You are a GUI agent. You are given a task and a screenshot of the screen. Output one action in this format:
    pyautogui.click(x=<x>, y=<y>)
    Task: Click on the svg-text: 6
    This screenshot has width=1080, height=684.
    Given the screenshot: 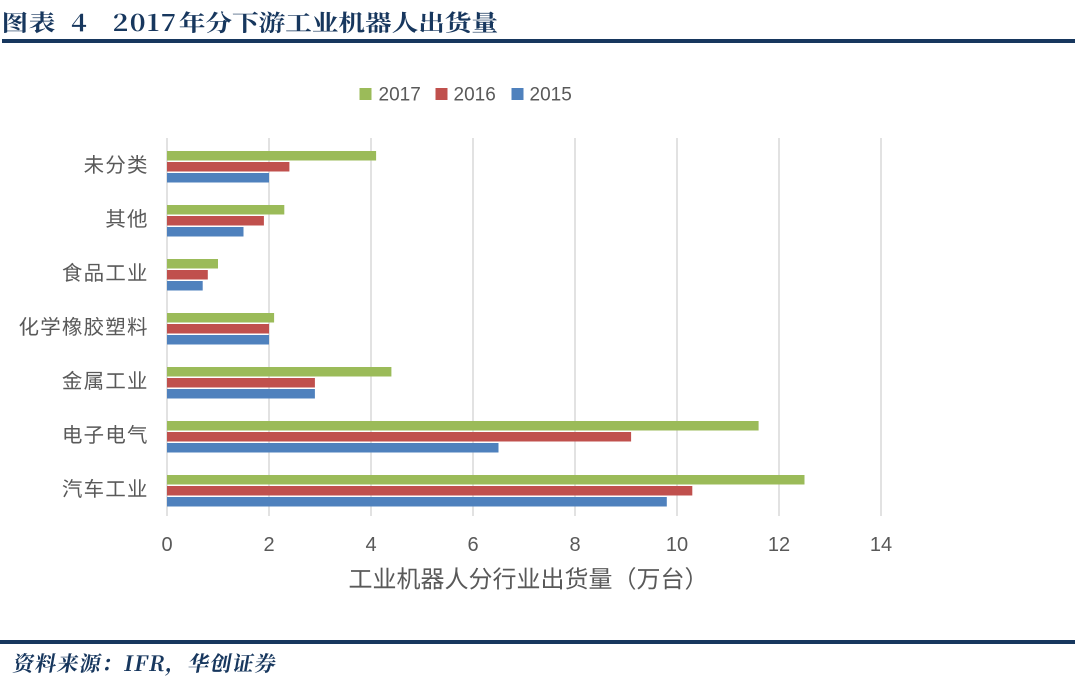 What is the action you would take?
    pyautogui.click(x=472, y=545)
    